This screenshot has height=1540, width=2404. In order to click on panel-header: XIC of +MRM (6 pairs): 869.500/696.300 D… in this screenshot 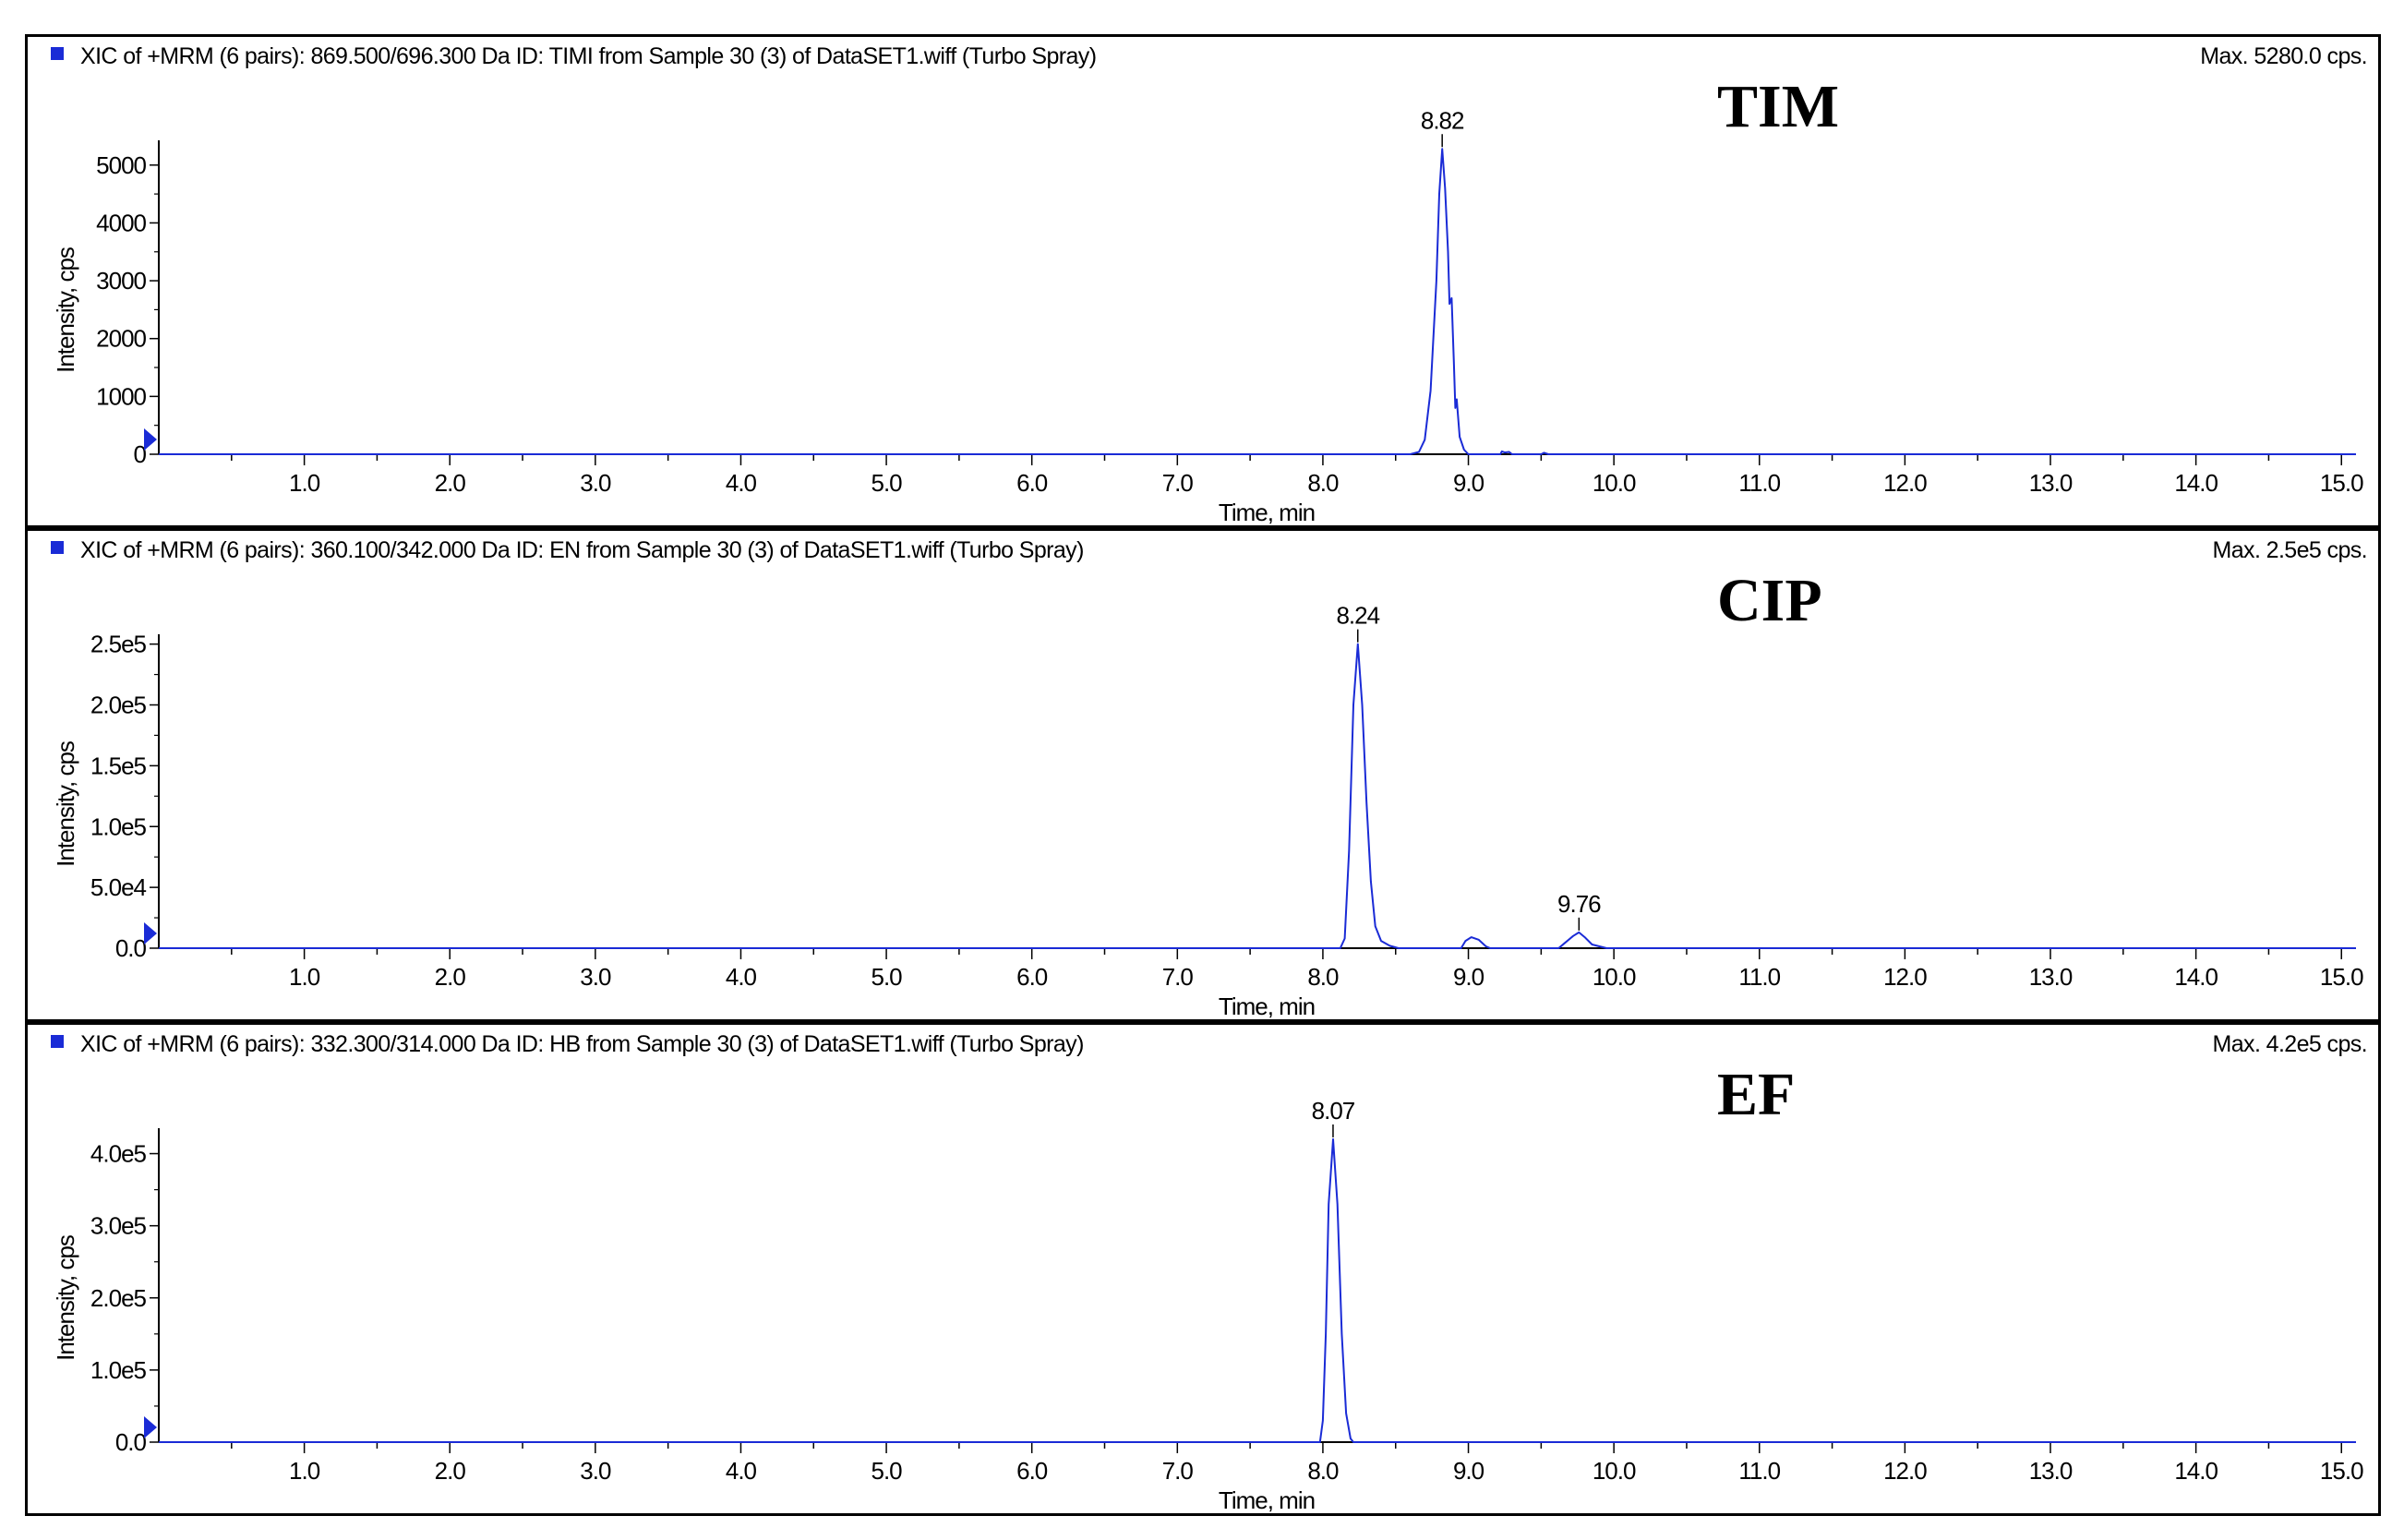, I will do `click(588, 56)`.